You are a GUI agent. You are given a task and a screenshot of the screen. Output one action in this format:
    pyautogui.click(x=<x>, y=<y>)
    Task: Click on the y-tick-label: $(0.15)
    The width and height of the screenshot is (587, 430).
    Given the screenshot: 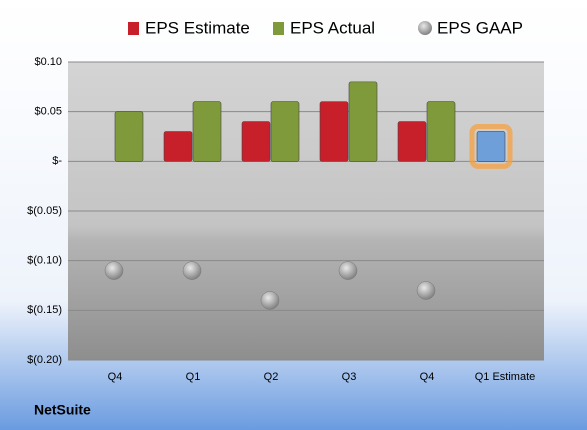 What is the action you would take?
    pyautogui.click(x=44, y=310)
    